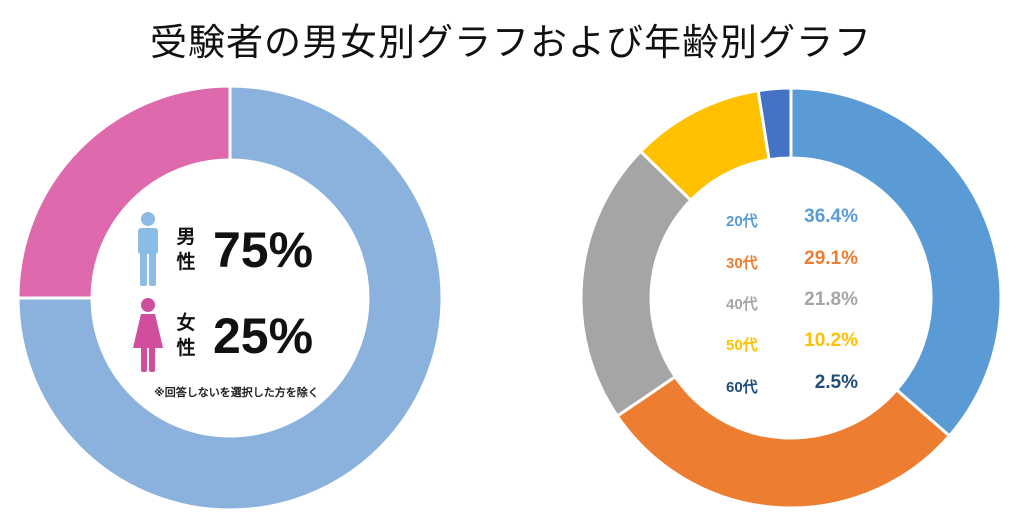  What do you see at coordinates (186, 323) in the screenshot?
I see `female-label-char-1: 女` at bounding box center [186, 323].